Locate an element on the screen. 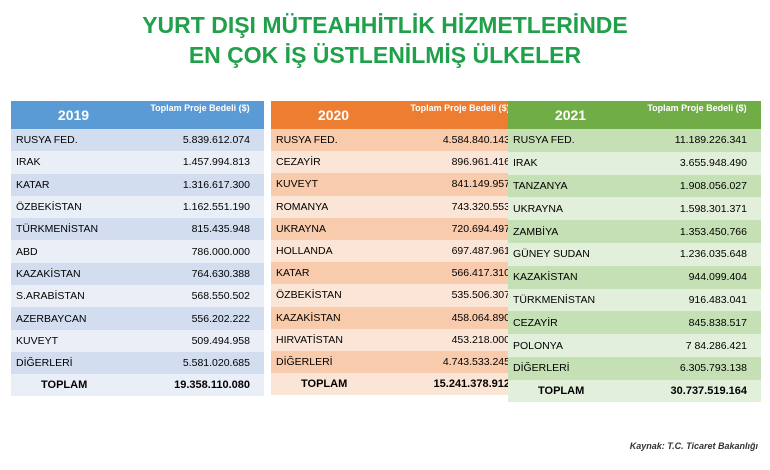 The width and height of the screenshot is (770, 470). table-row: KATAR 1.316.617.300 is located at coordinates (137, 184).